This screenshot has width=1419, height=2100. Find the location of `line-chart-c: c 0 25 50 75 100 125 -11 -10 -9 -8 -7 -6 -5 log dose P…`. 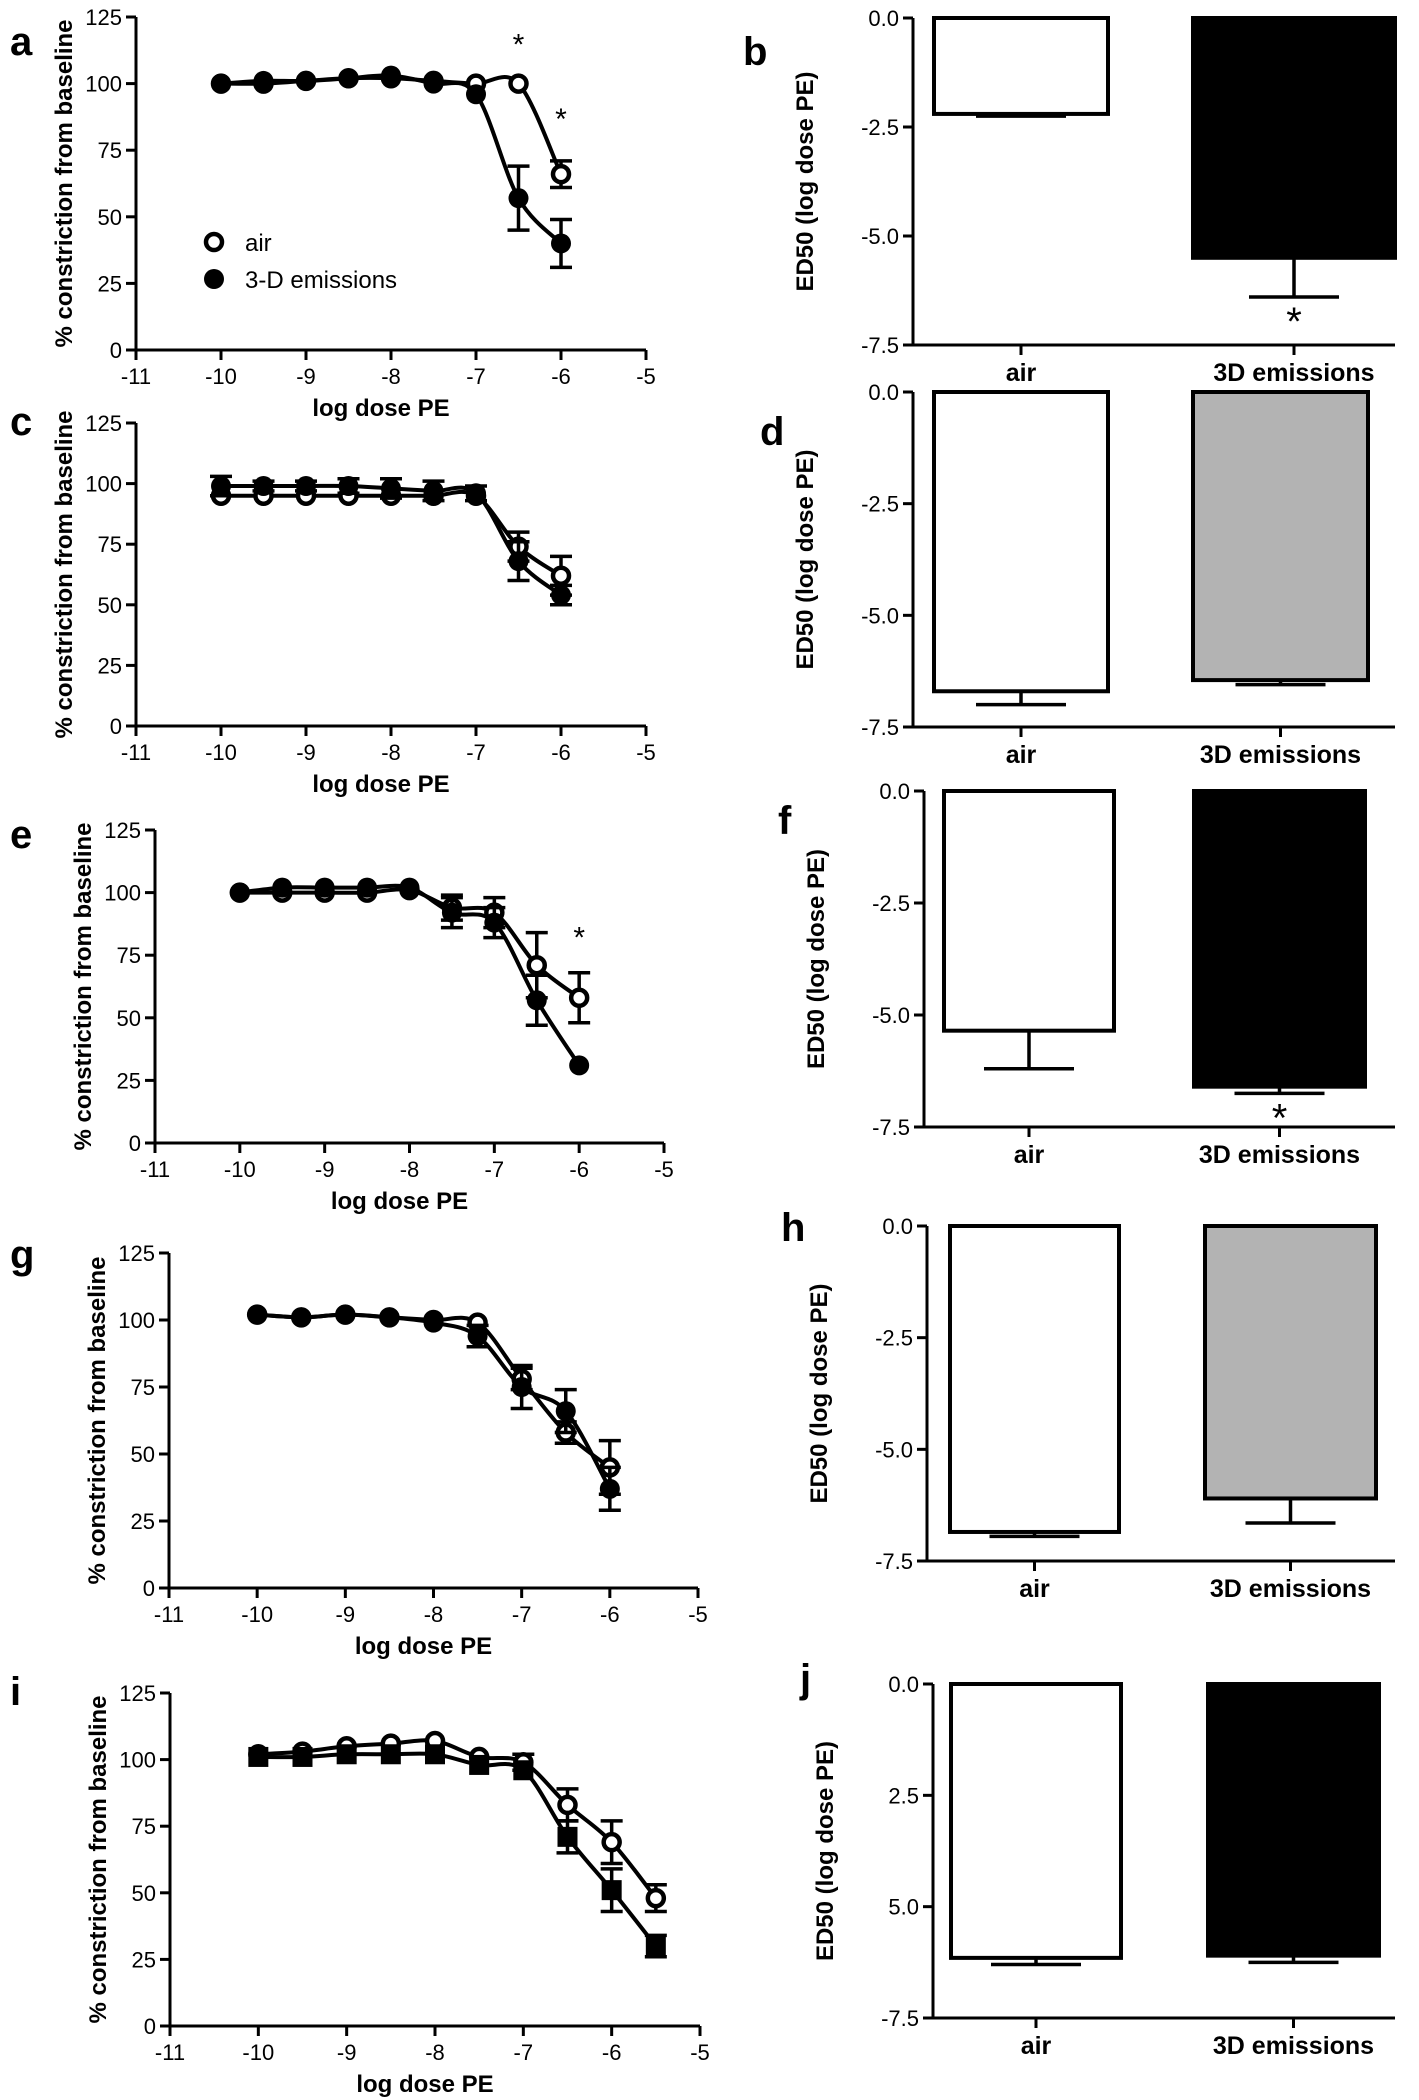

line-chart-c: c 0 25 50 75 100 125 -11 -10 -9 -8 -7 -6 -5 log dose P… is located at coordinates (333, 599).